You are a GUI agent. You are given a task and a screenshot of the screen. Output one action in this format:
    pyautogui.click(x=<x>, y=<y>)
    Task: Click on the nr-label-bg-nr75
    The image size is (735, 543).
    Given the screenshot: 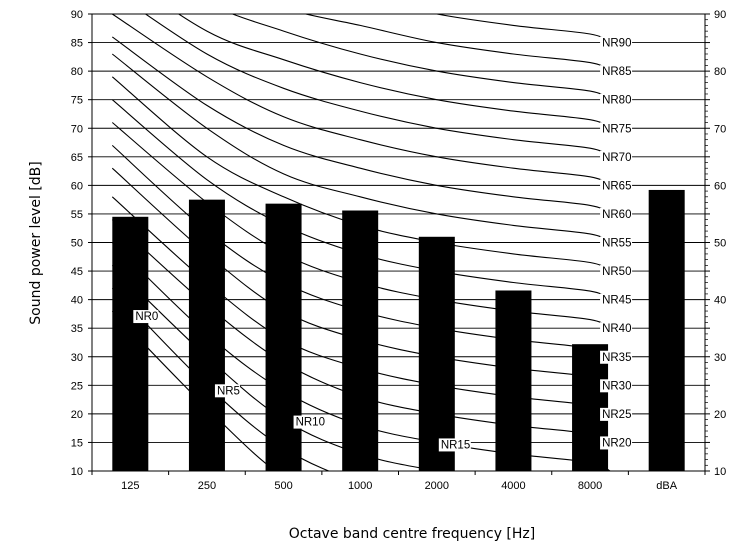 What is the action you would take?
    pyautogui.click(x=616, y=129)
    